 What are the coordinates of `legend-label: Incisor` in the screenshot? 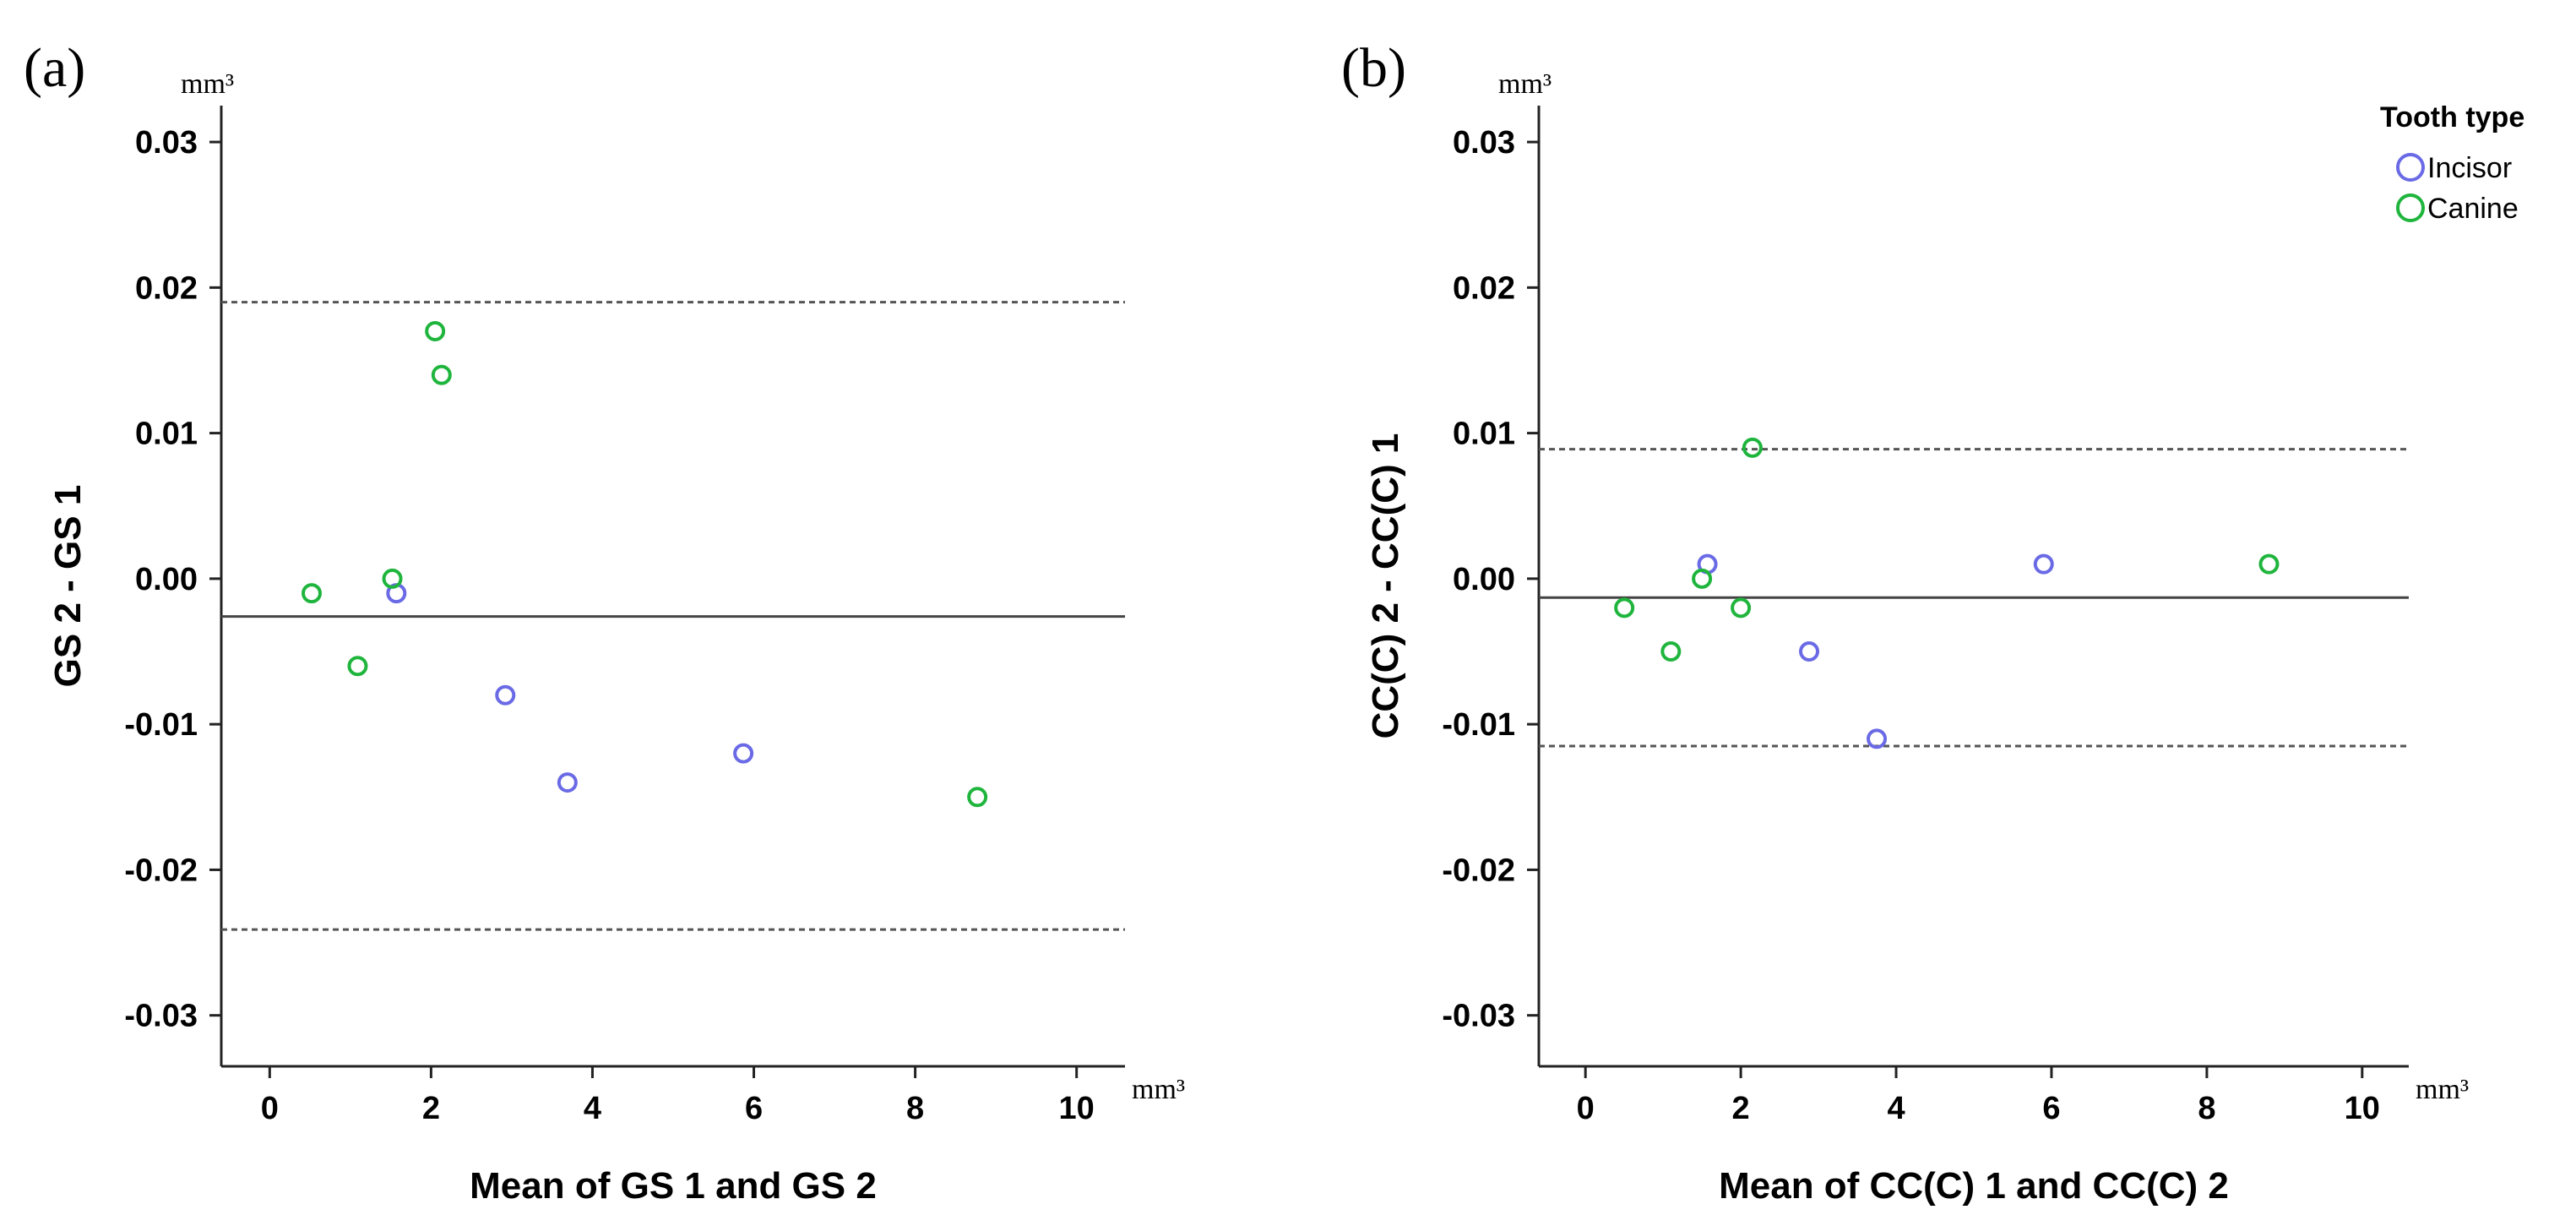 It's located at (2469, 168).